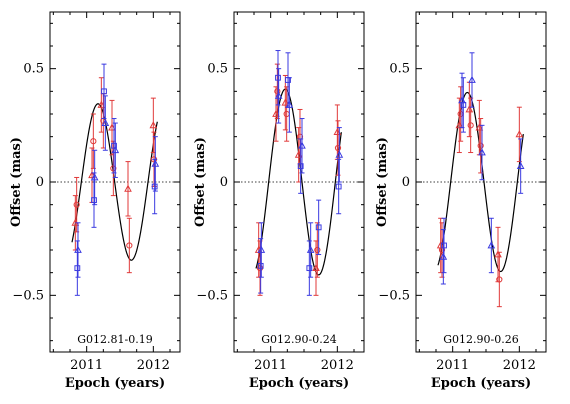 This screenshot has width=570, height=404. I want to click on source-name: G012.90-0.24, so click(299, 339).